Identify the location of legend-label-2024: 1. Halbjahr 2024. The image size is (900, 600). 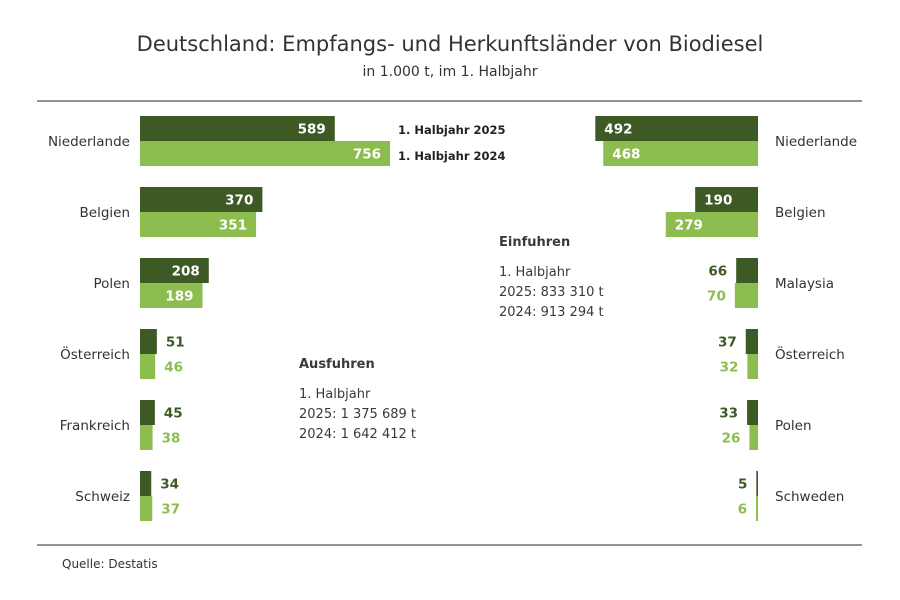
(452, 156).